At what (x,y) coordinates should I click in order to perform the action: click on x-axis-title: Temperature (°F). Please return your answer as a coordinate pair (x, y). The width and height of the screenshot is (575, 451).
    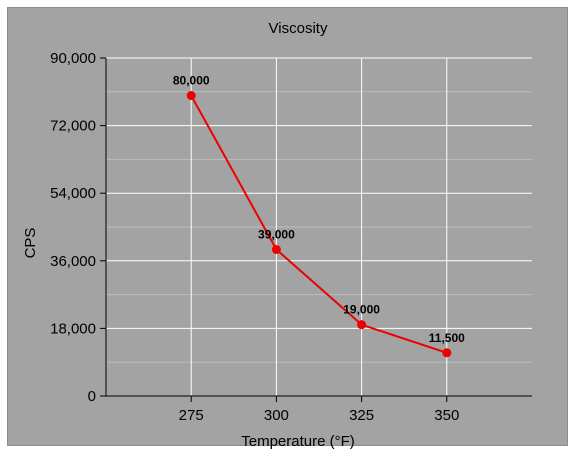
    Looking at the image, I should click on (298, 441).